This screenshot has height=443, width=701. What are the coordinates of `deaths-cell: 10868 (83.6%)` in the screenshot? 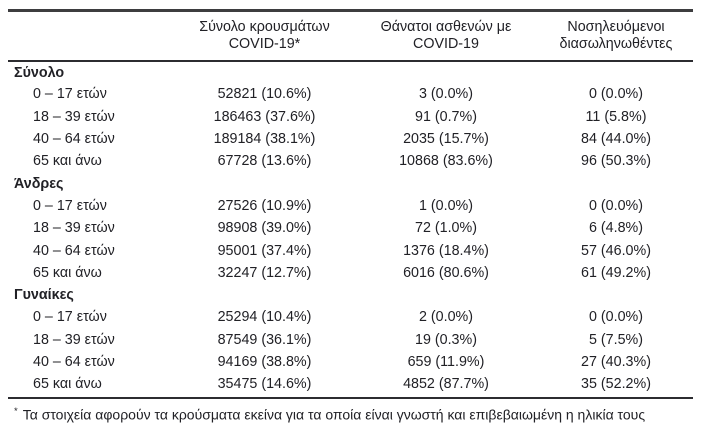 It's located at (446, 161).